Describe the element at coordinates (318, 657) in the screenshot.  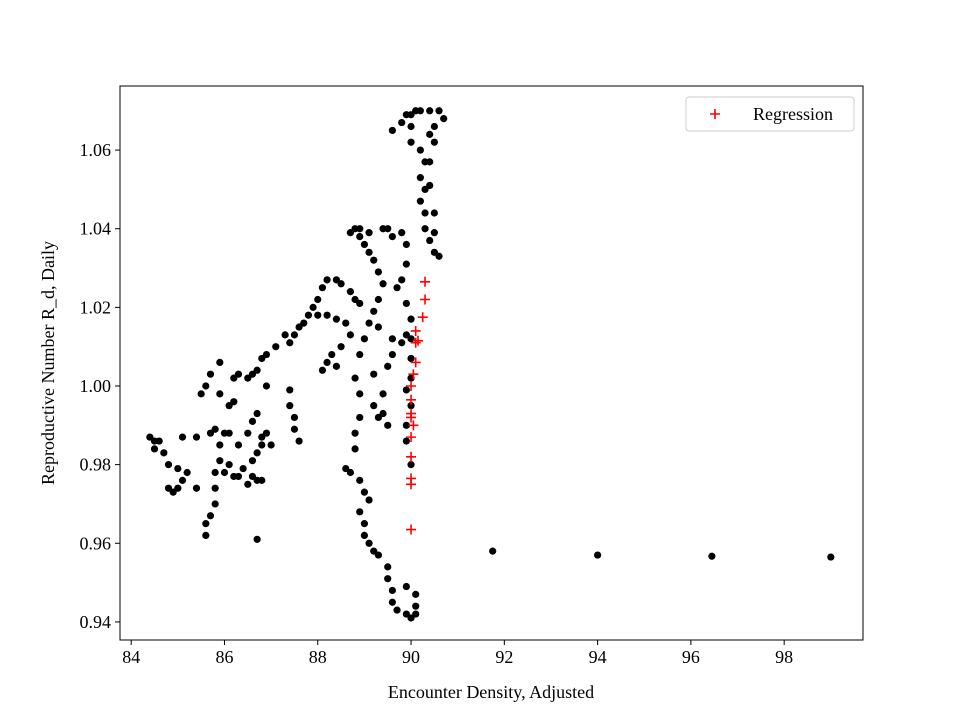
I see `x-tick-label: 88` at that location.